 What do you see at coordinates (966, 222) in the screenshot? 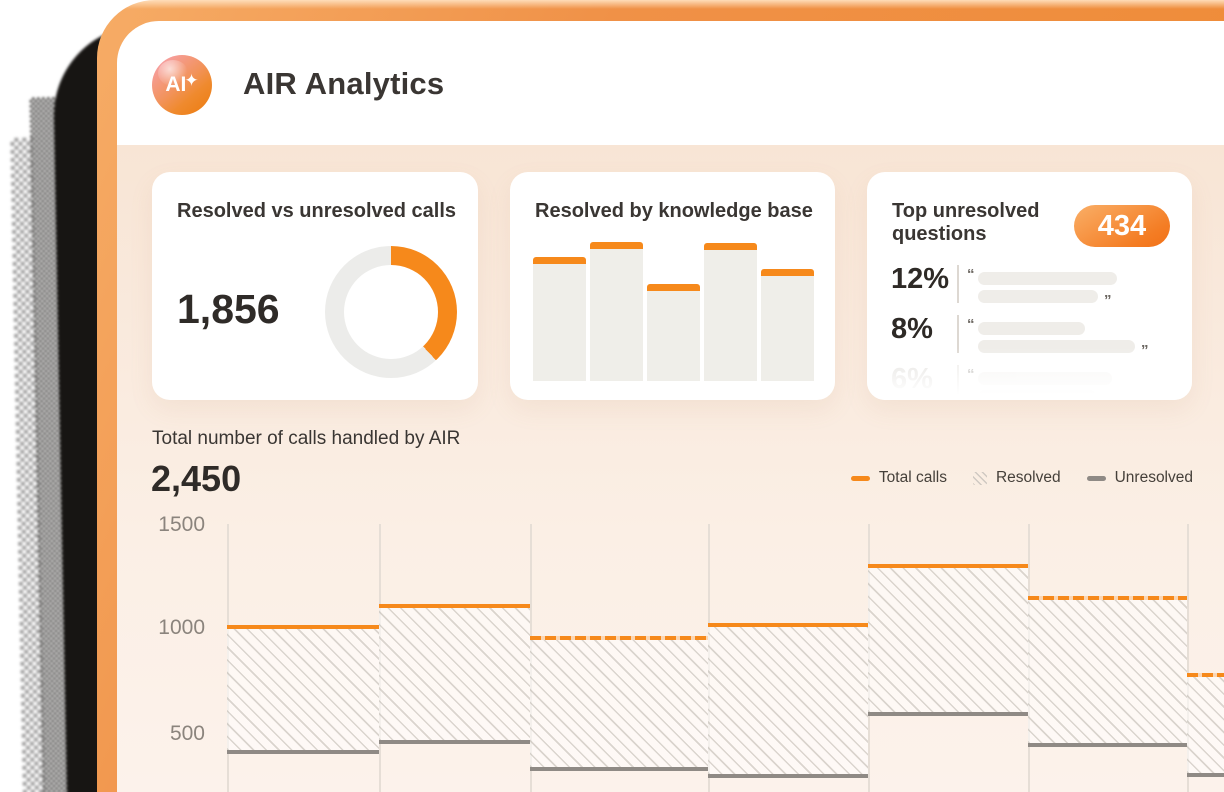
I see `card-title: Top unresolved questions` at bounding box center [966, 222].